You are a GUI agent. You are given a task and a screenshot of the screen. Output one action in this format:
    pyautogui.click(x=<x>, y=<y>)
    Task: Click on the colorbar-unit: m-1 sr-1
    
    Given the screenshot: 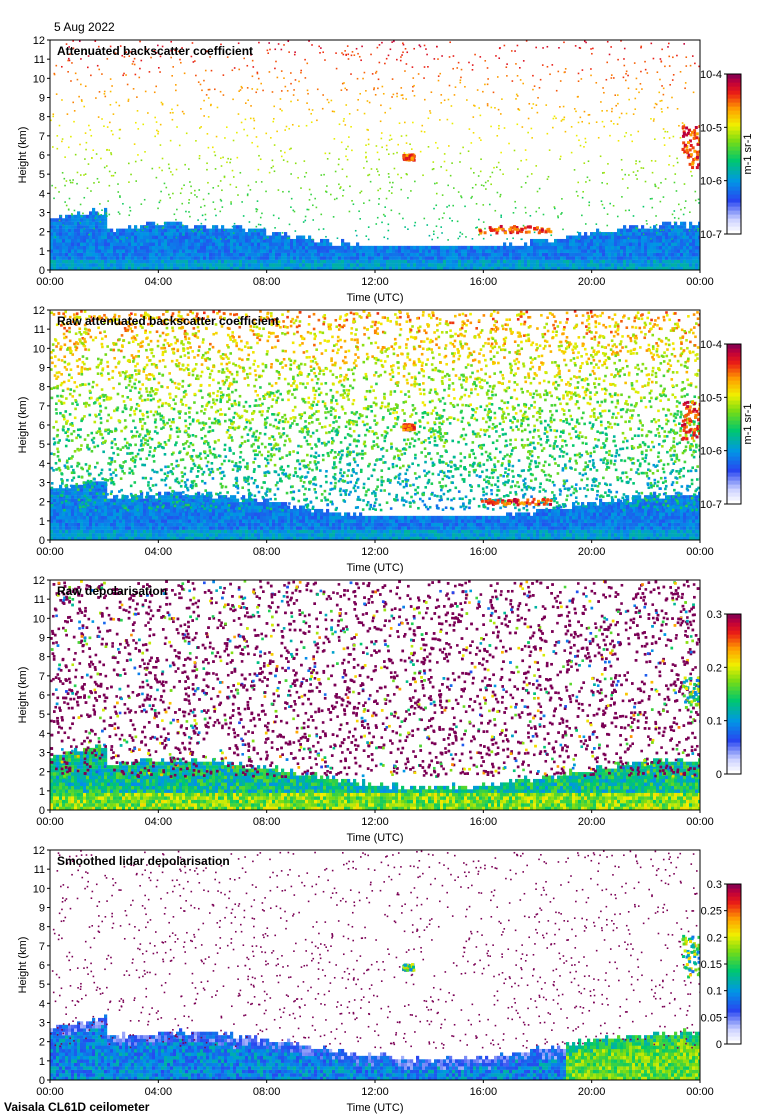 What is the action you would take?
    pyautogui.click(x=748, y=424)
    